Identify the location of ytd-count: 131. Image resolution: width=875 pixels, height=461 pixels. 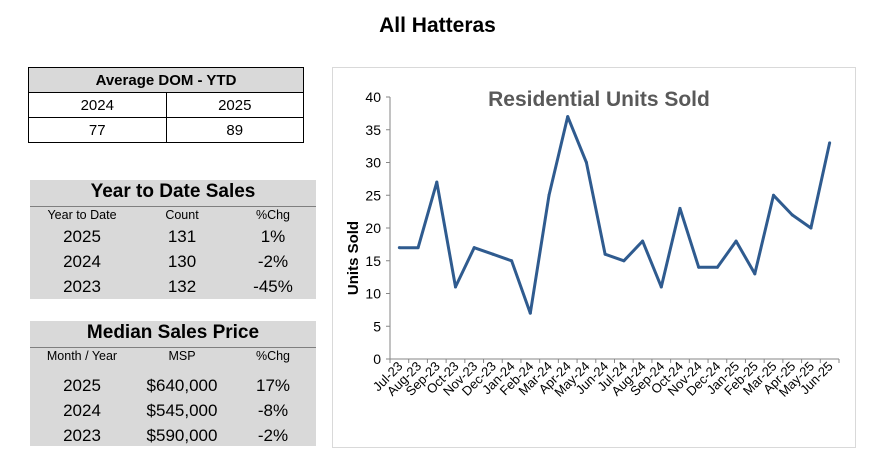
(182, 236).